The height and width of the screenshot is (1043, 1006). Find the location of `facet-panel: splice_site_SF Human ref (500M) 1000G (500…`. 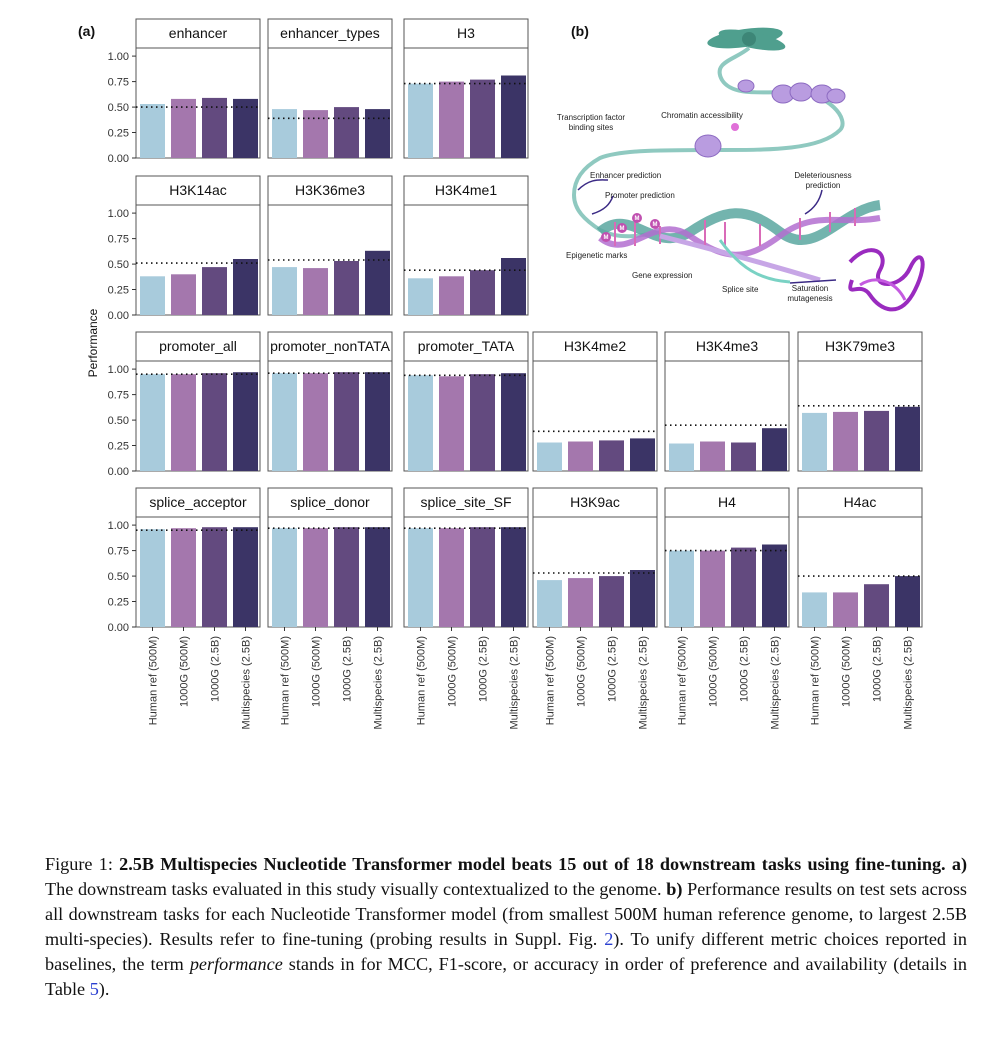

facet-panel: splice_site_SF Human ref (500M) 1000G (500… is located at coordinates (466, 608).